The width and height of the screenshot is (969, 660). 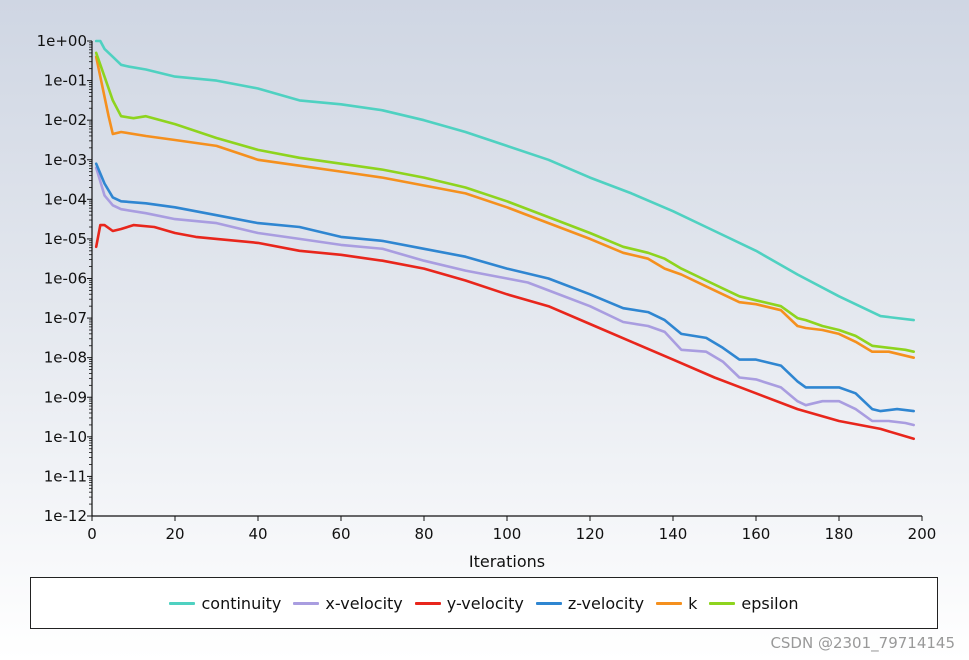 I want to click on y-tick-label: 1e-10, so click(x=65, y=437).